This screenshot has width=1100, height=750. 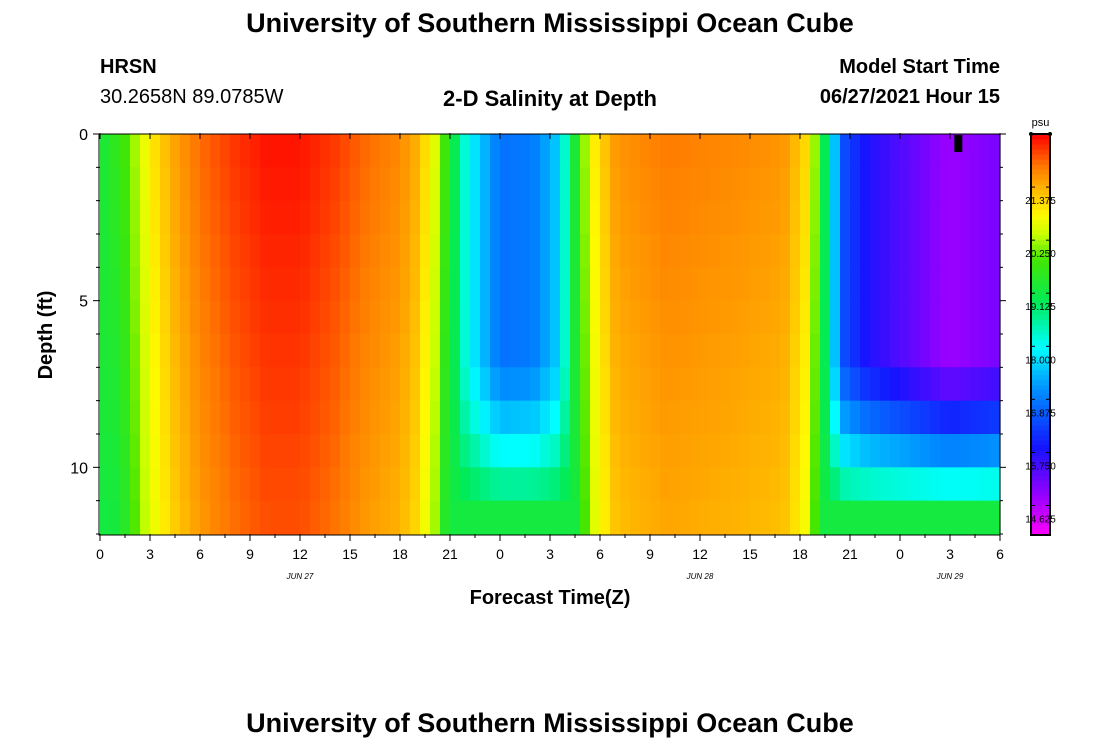 I want to click on y-tick-label: 0, so click(x=83, y=135).